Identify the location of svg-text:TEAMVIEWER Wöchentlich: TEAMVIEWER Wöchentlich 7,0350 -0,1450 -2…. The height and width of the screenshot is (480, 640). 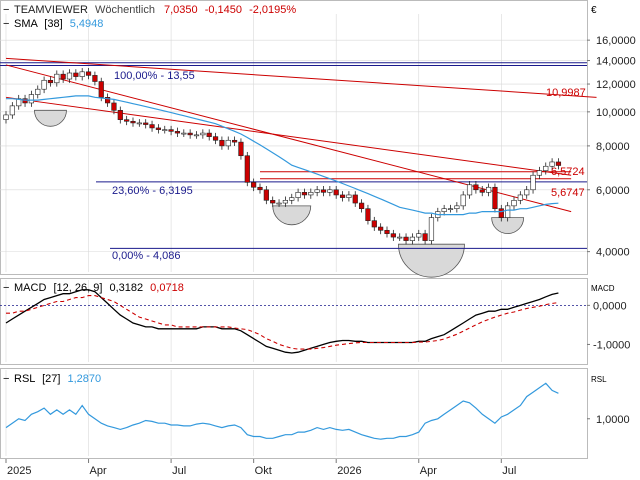
(155, 10).